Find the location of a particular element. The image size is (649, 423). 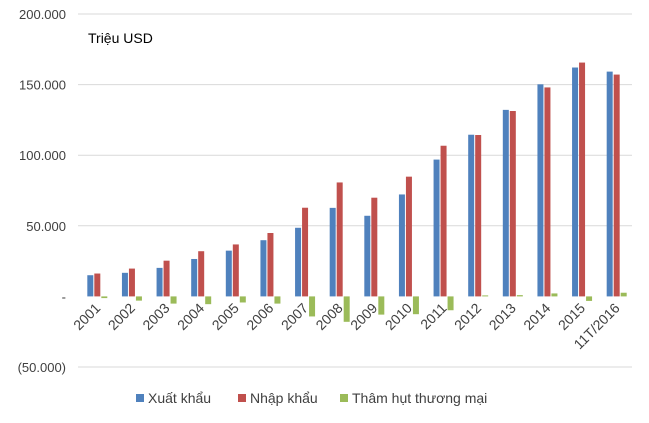

bar-nhập-khẩu-2010 is located at coordinates (408, 236).